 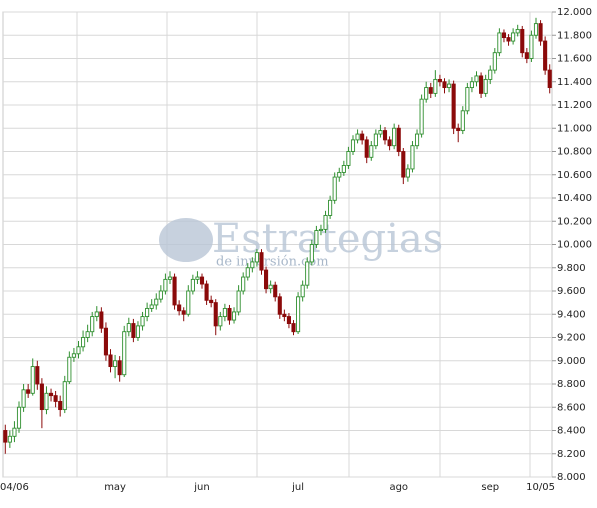 I want to click on y-tick-label: 11.000, so click(x=574, y=128).